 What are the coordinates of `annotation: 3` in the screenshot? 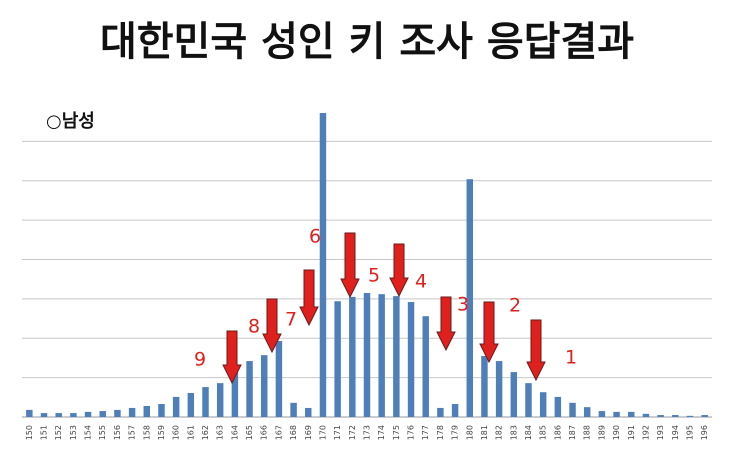 It's located at (463, 305).